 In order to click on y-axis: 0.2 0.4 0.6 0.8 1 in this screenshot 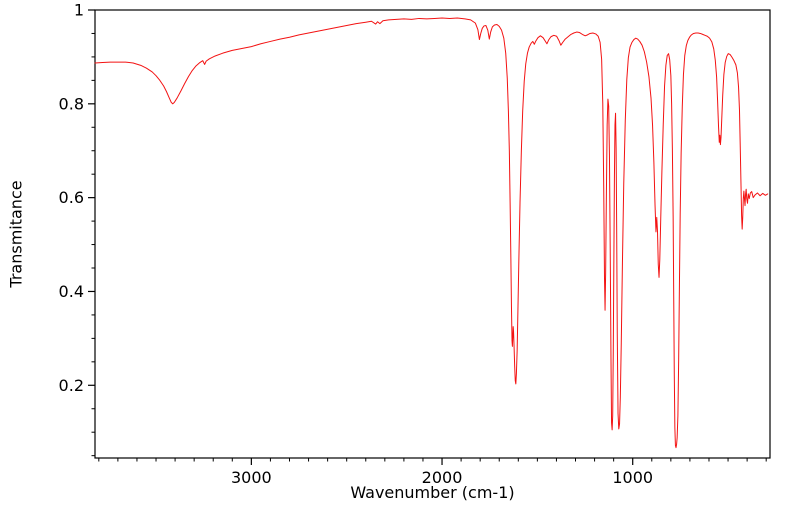, I will do `click(77, 229)`.